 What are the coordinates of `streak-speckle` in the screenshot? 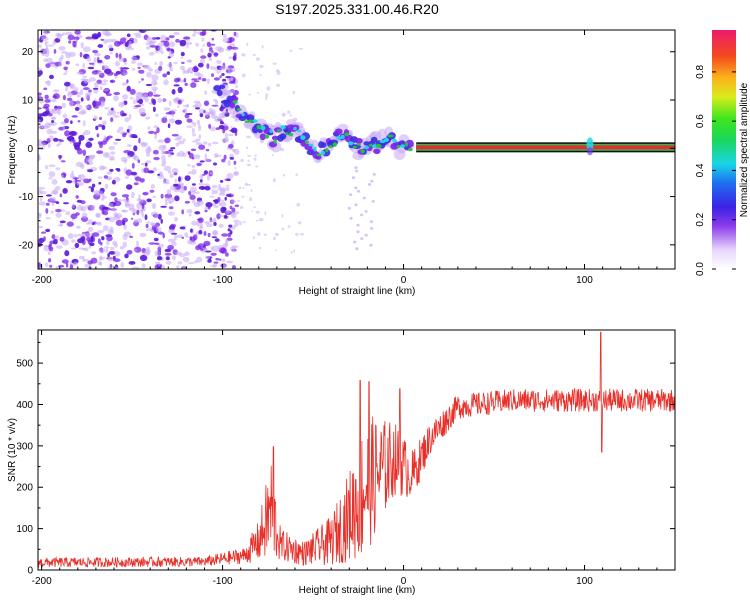 It's located at (349, 208).